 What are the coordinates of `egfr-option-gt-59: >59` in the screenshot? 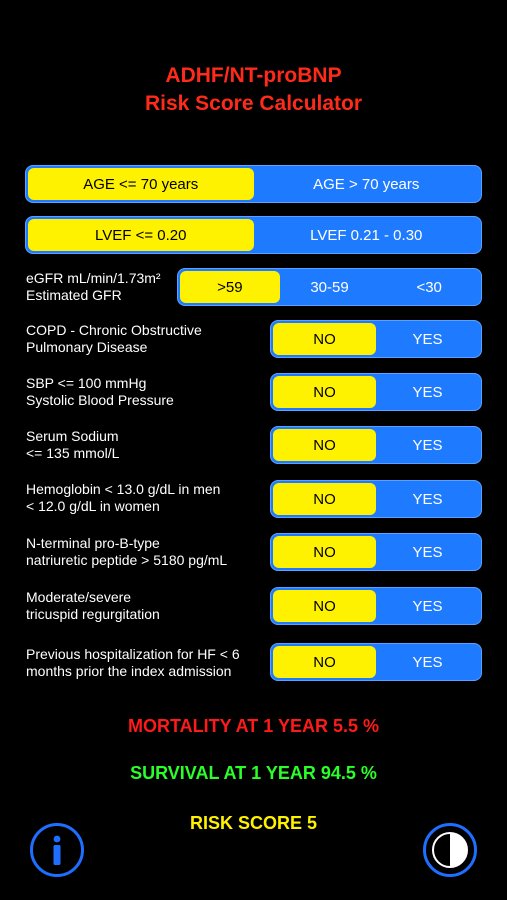 It's located at (230, 287).